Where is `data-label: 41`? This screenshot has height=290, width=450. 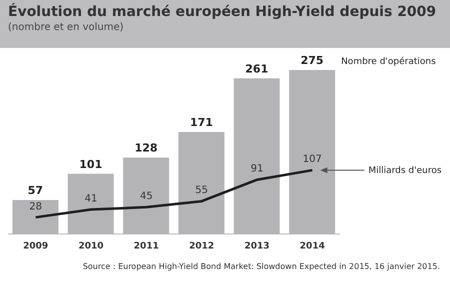
data-label: 41 is located at coordinates (91, 199).